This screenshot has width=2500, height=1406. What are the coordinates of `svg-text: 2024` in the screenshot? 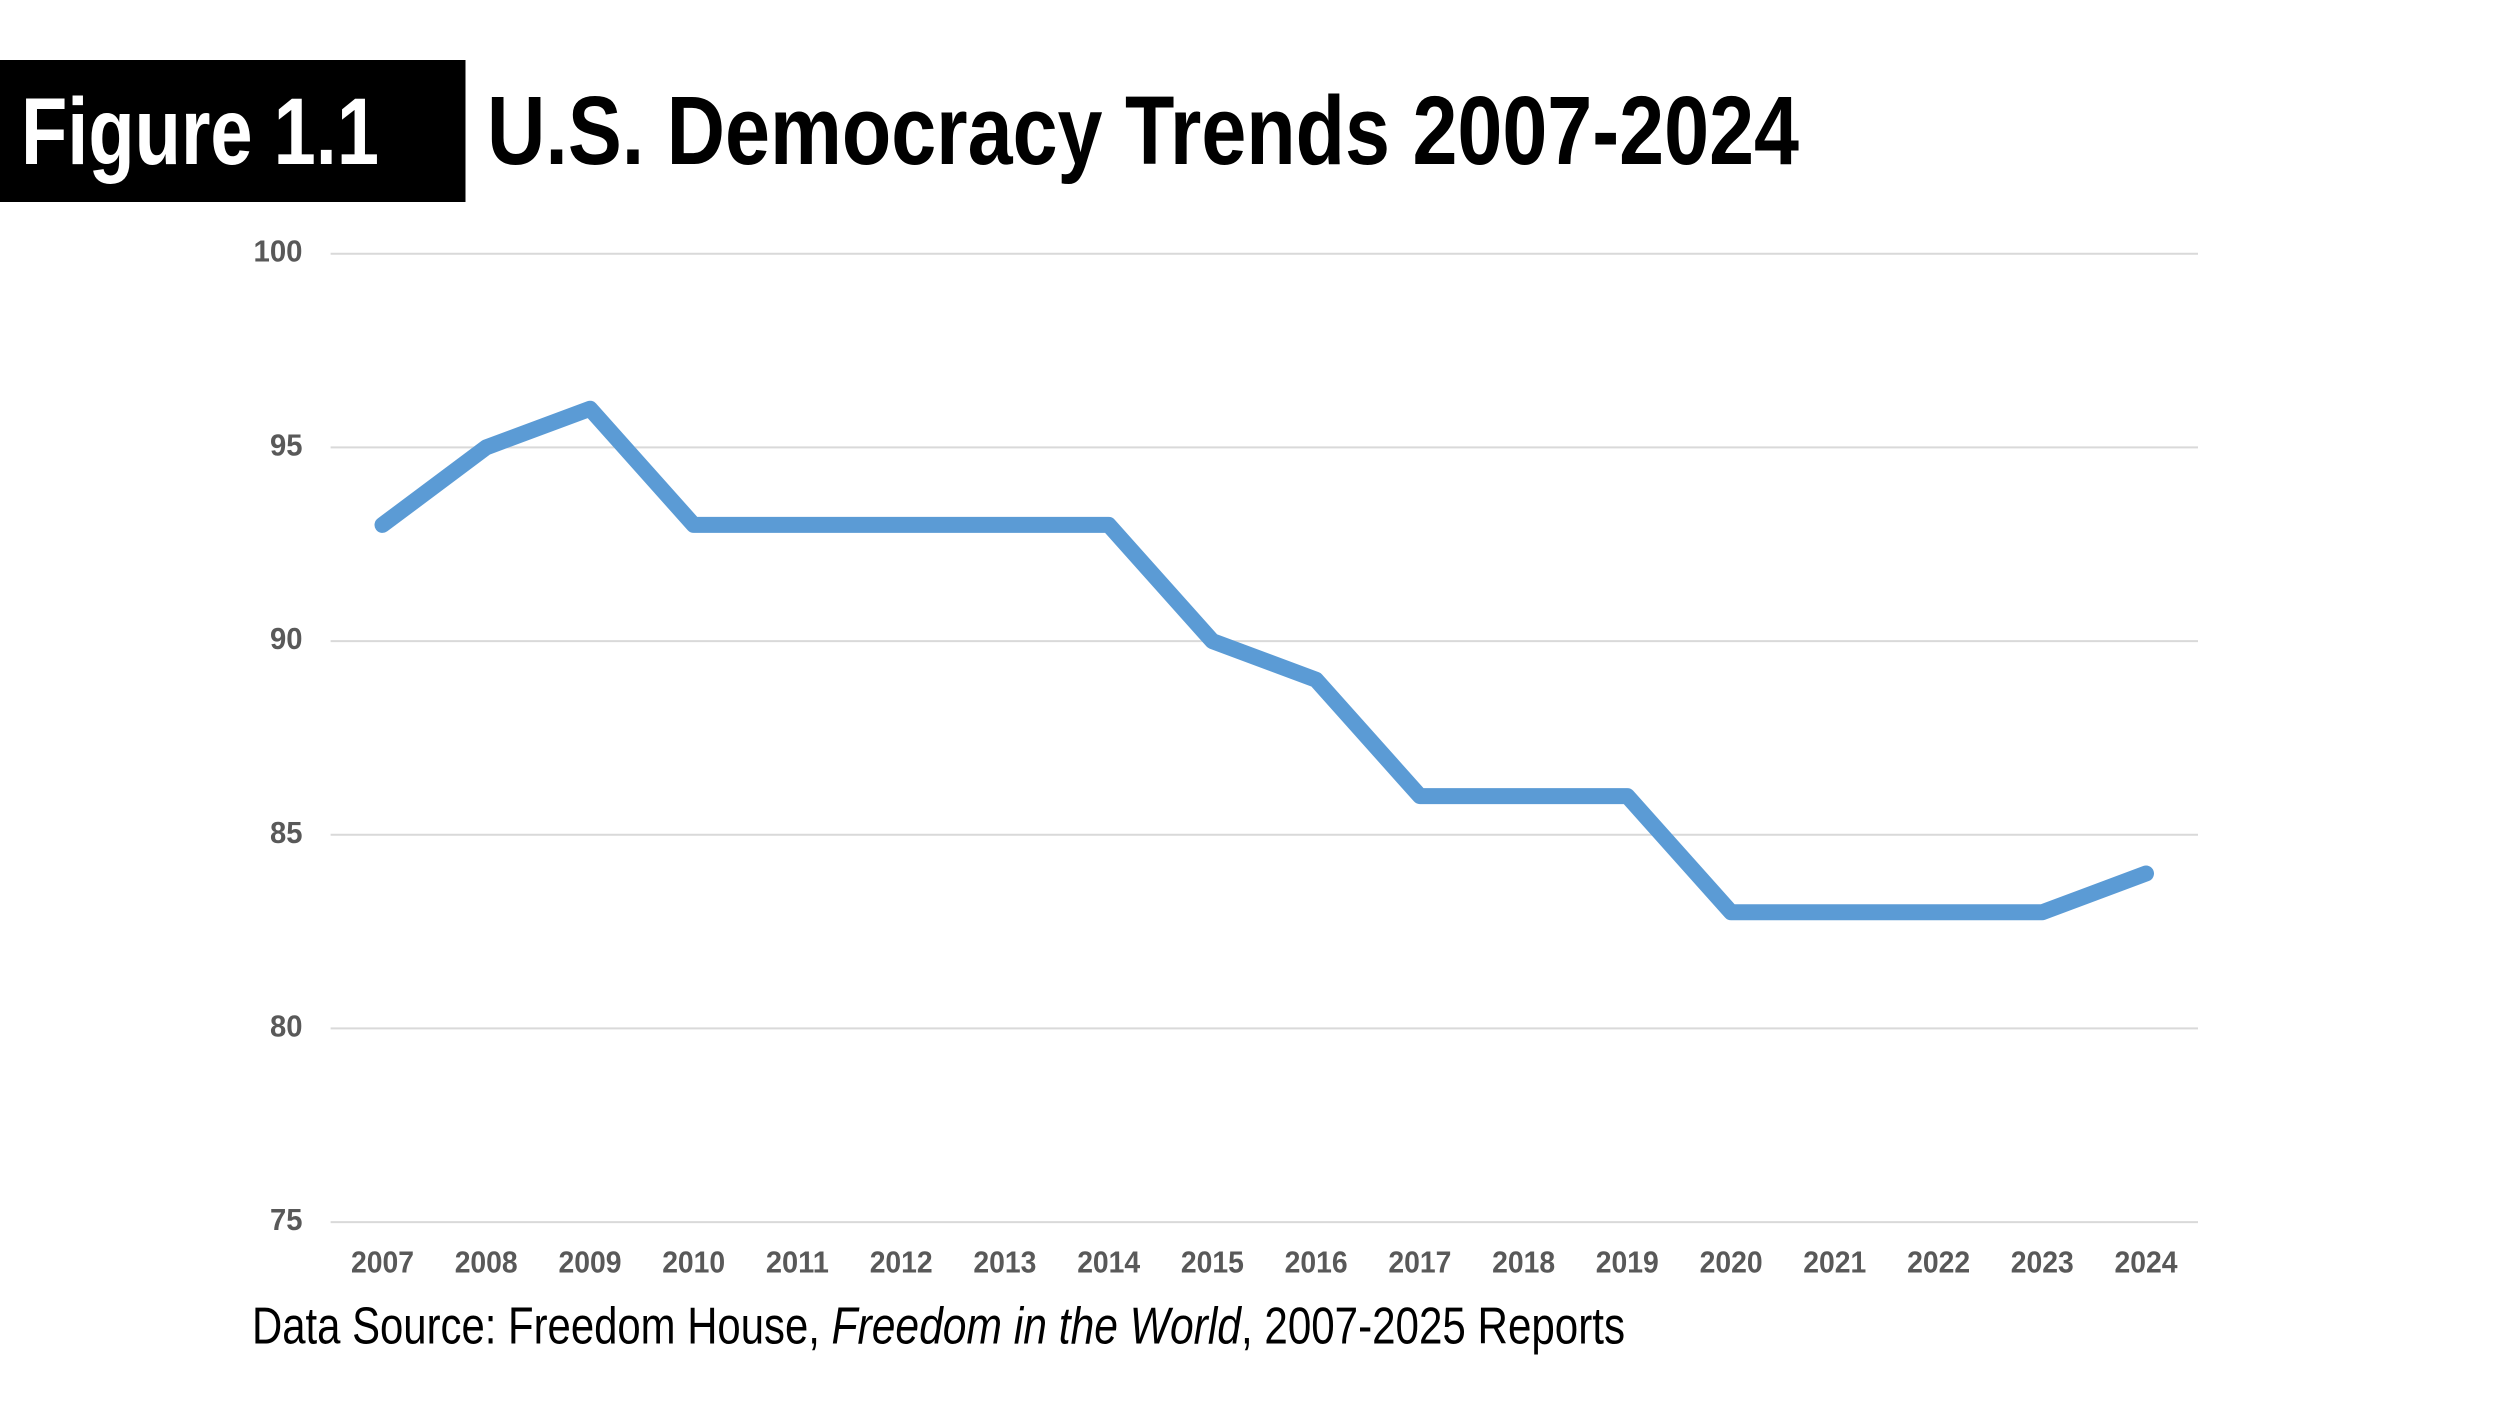 It's located at (2147, 1262).